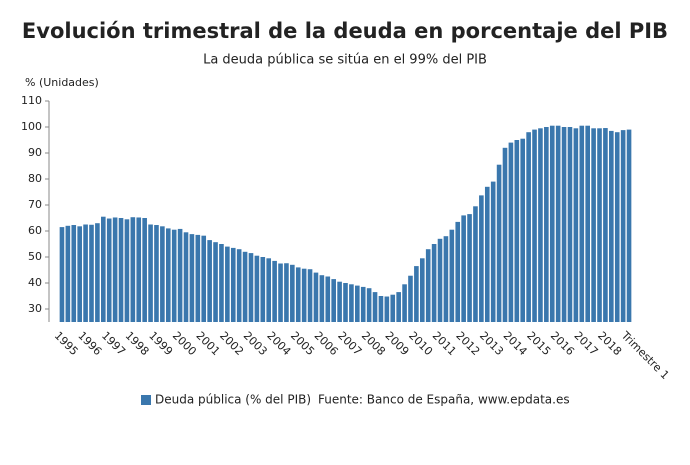 The height and width of the screenshot is (465, 690). What do you see at coordinates (35, 308) in the screenshot?
I see `y-tick-label: 30` at bounding box center [35, 308].